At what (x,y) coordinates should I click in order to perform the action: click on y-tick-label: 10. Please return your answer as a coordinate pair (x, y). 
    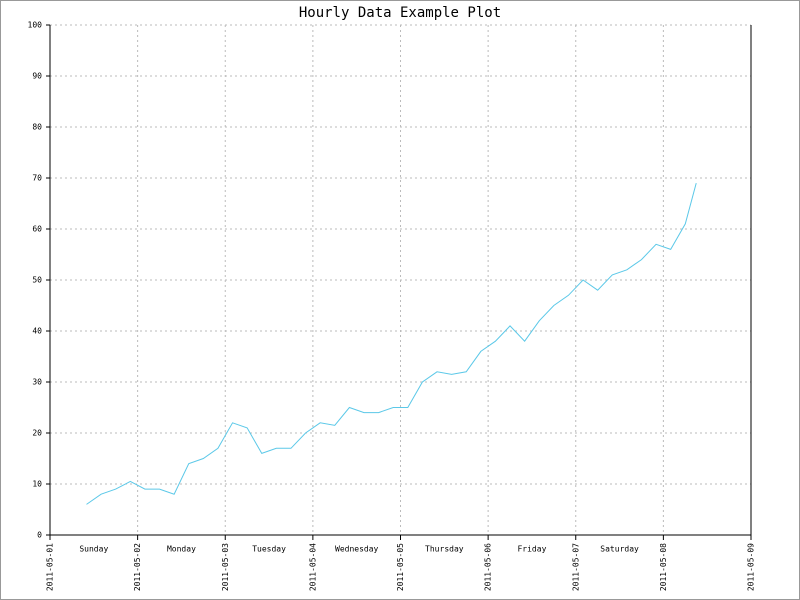
    Looking at the image, I should click on (37, 484).